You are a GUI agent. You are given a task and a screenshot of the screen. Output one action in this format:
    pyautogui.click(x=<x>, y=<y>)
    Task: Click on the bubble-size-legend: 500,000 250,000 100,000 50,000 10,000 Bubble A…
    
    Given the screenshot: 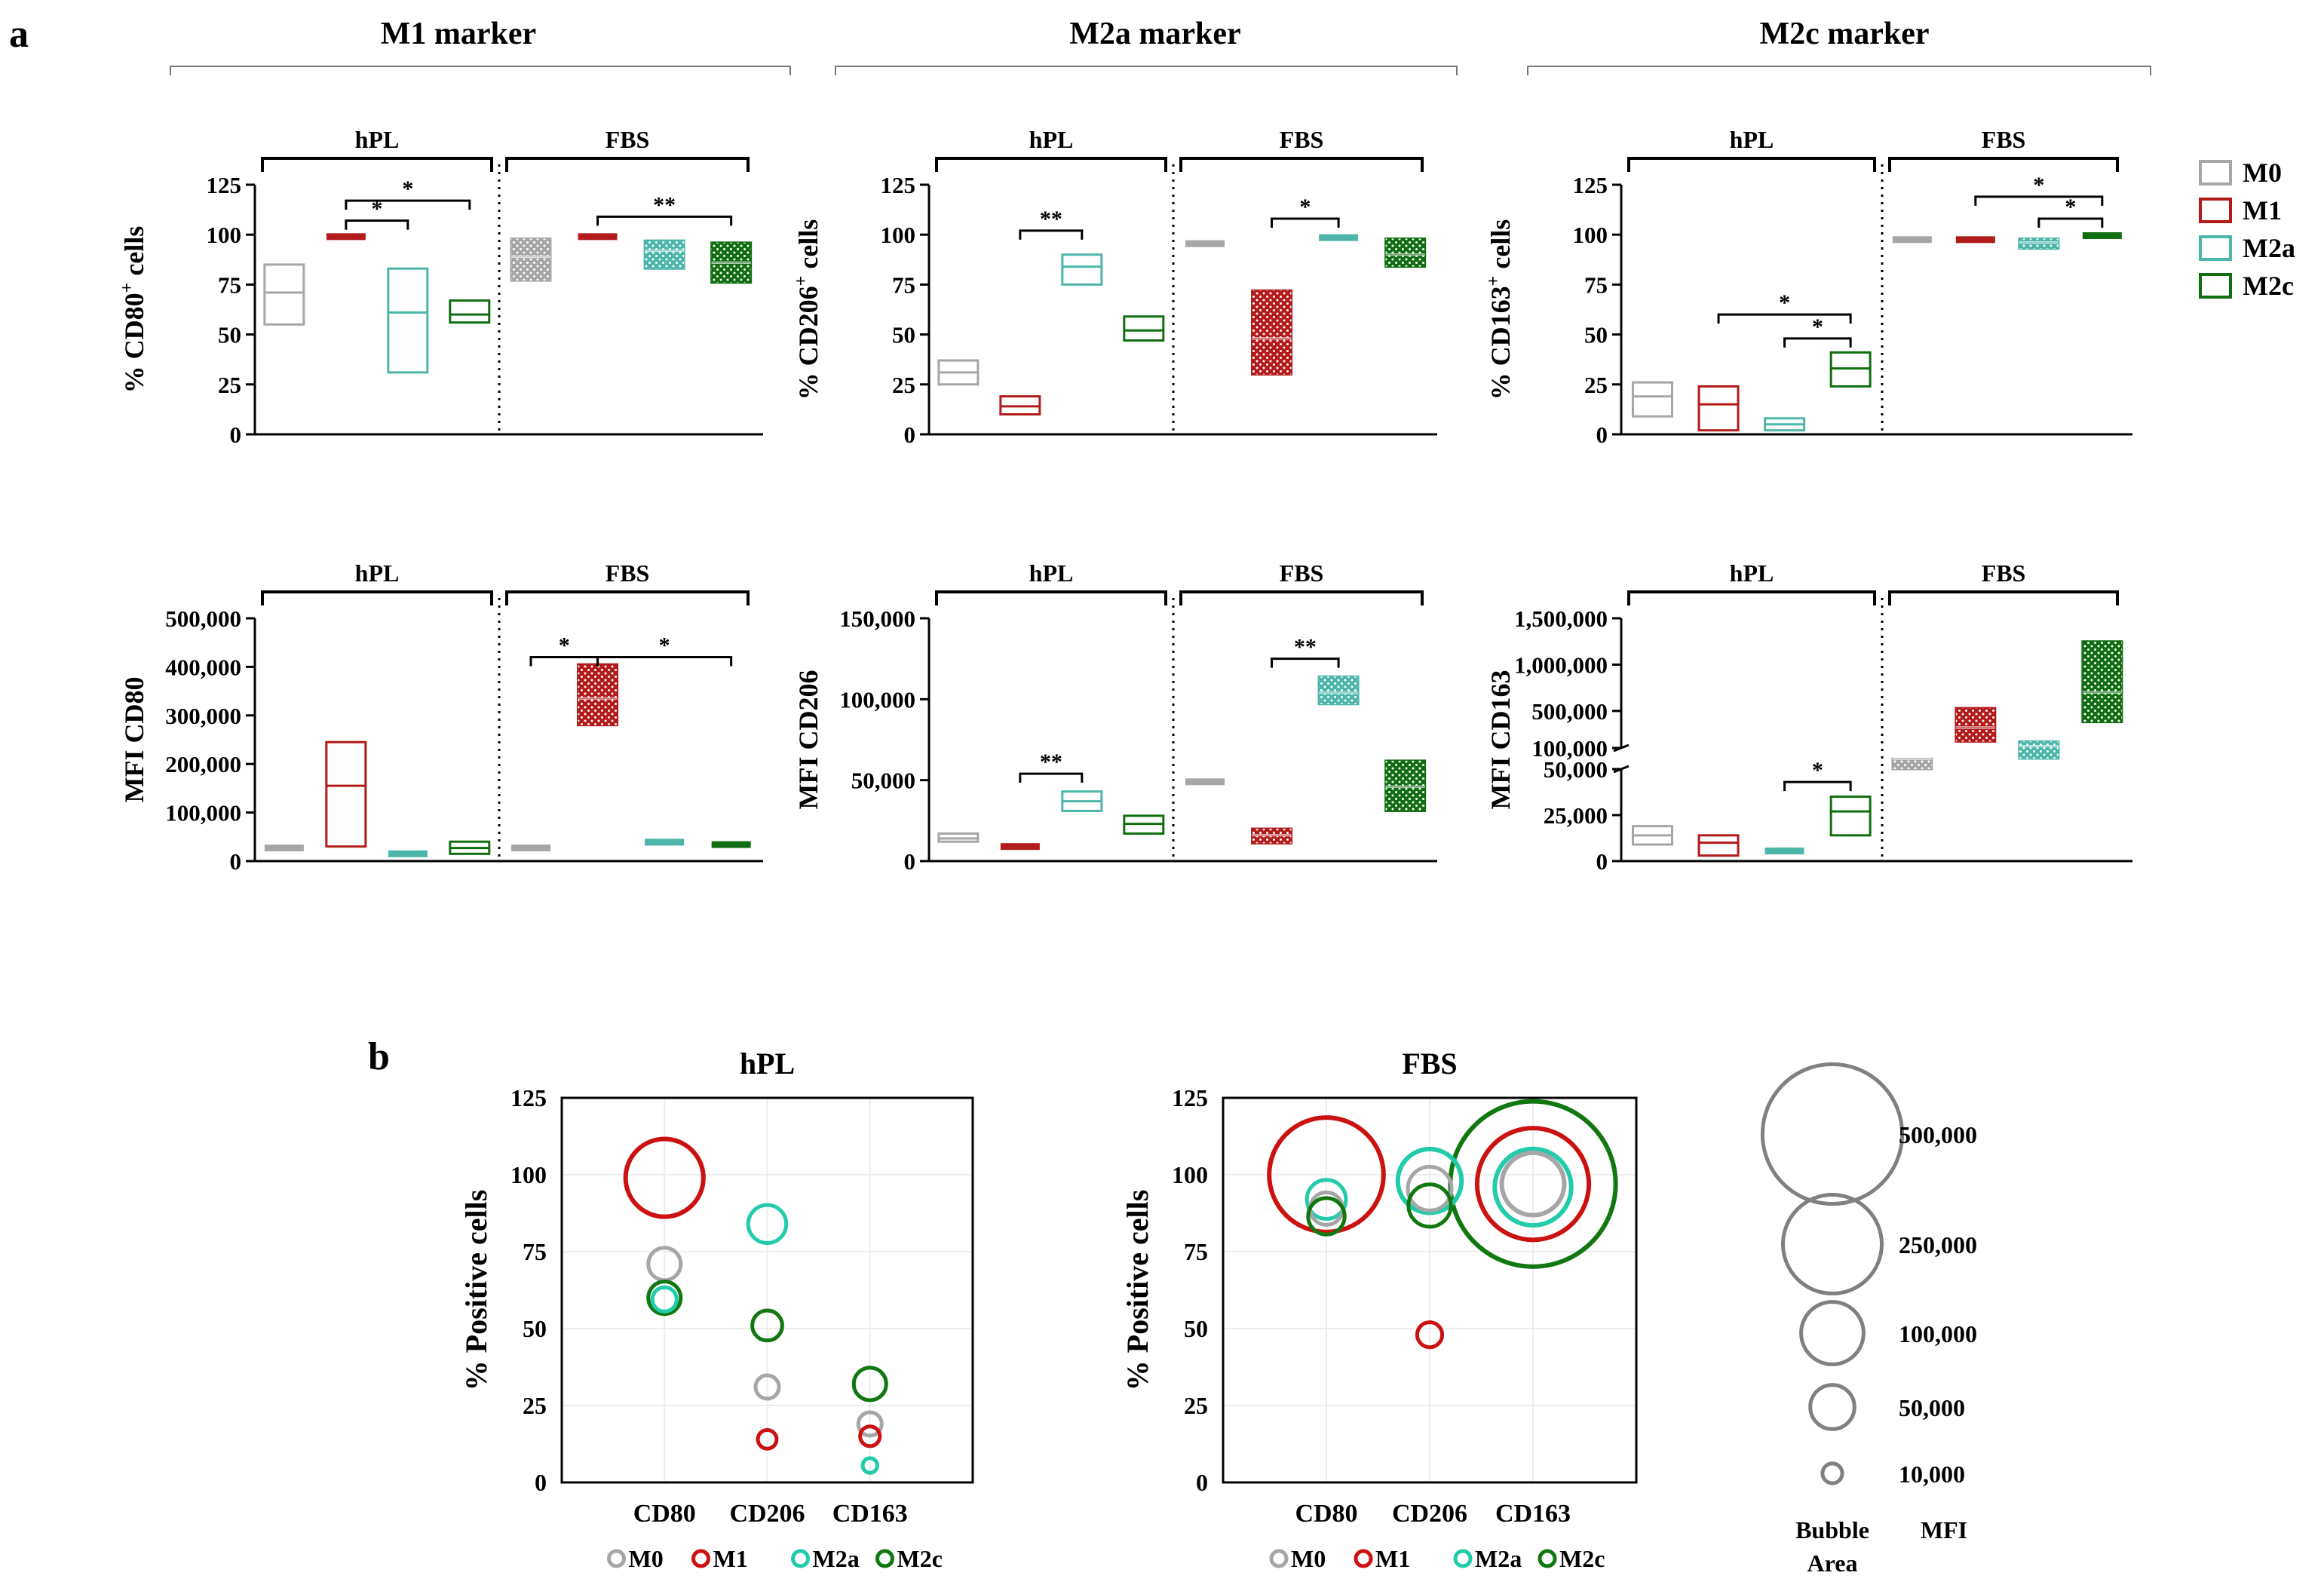 What is the action you would take?
    pyautogui.click(x=1868, y=1319)
    